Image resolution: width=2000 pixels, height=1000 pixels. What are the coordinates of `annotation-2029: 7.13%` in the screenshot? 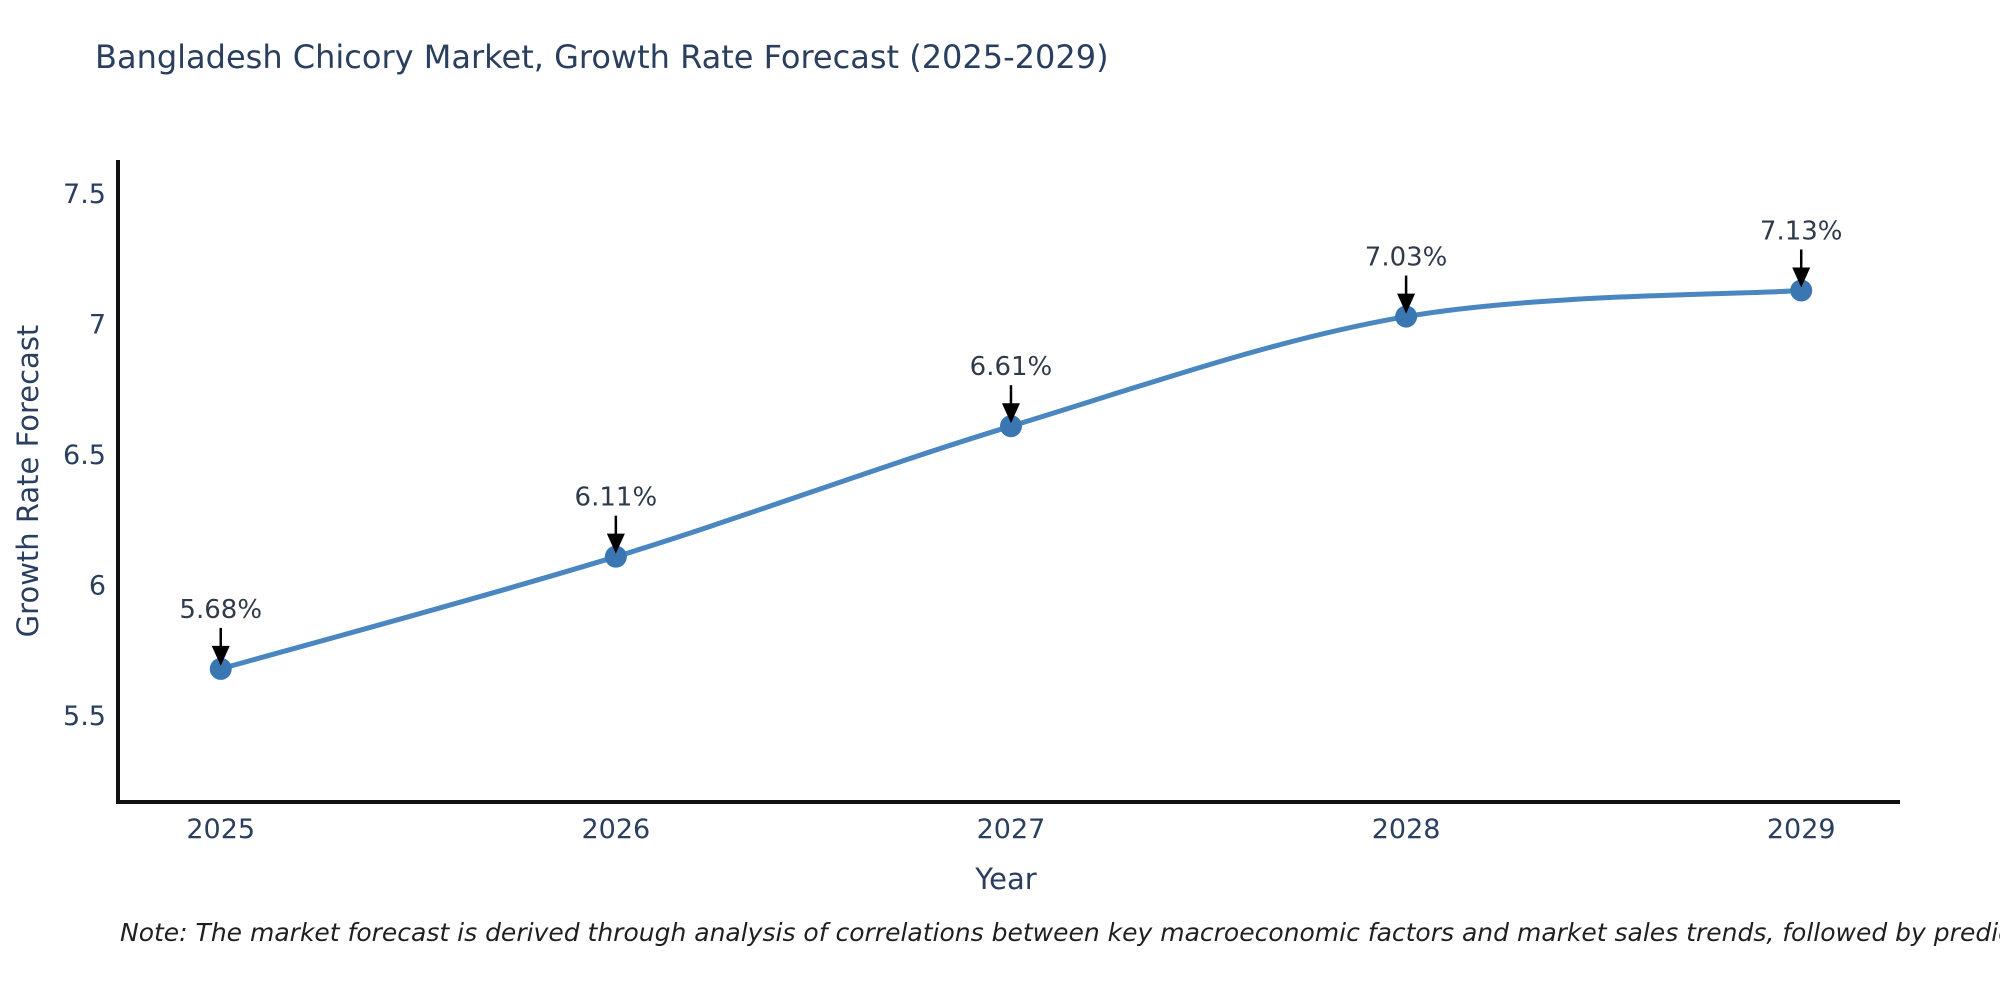 It's located at (1801, 252).